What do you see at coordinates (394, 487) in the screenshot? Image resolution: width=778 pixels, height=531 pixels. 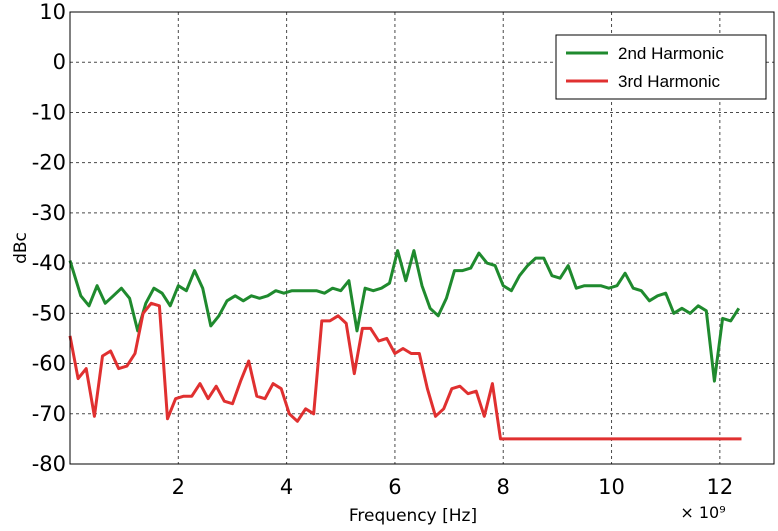 I see `x-tick-label: 6` at bounding box center [394, 487].